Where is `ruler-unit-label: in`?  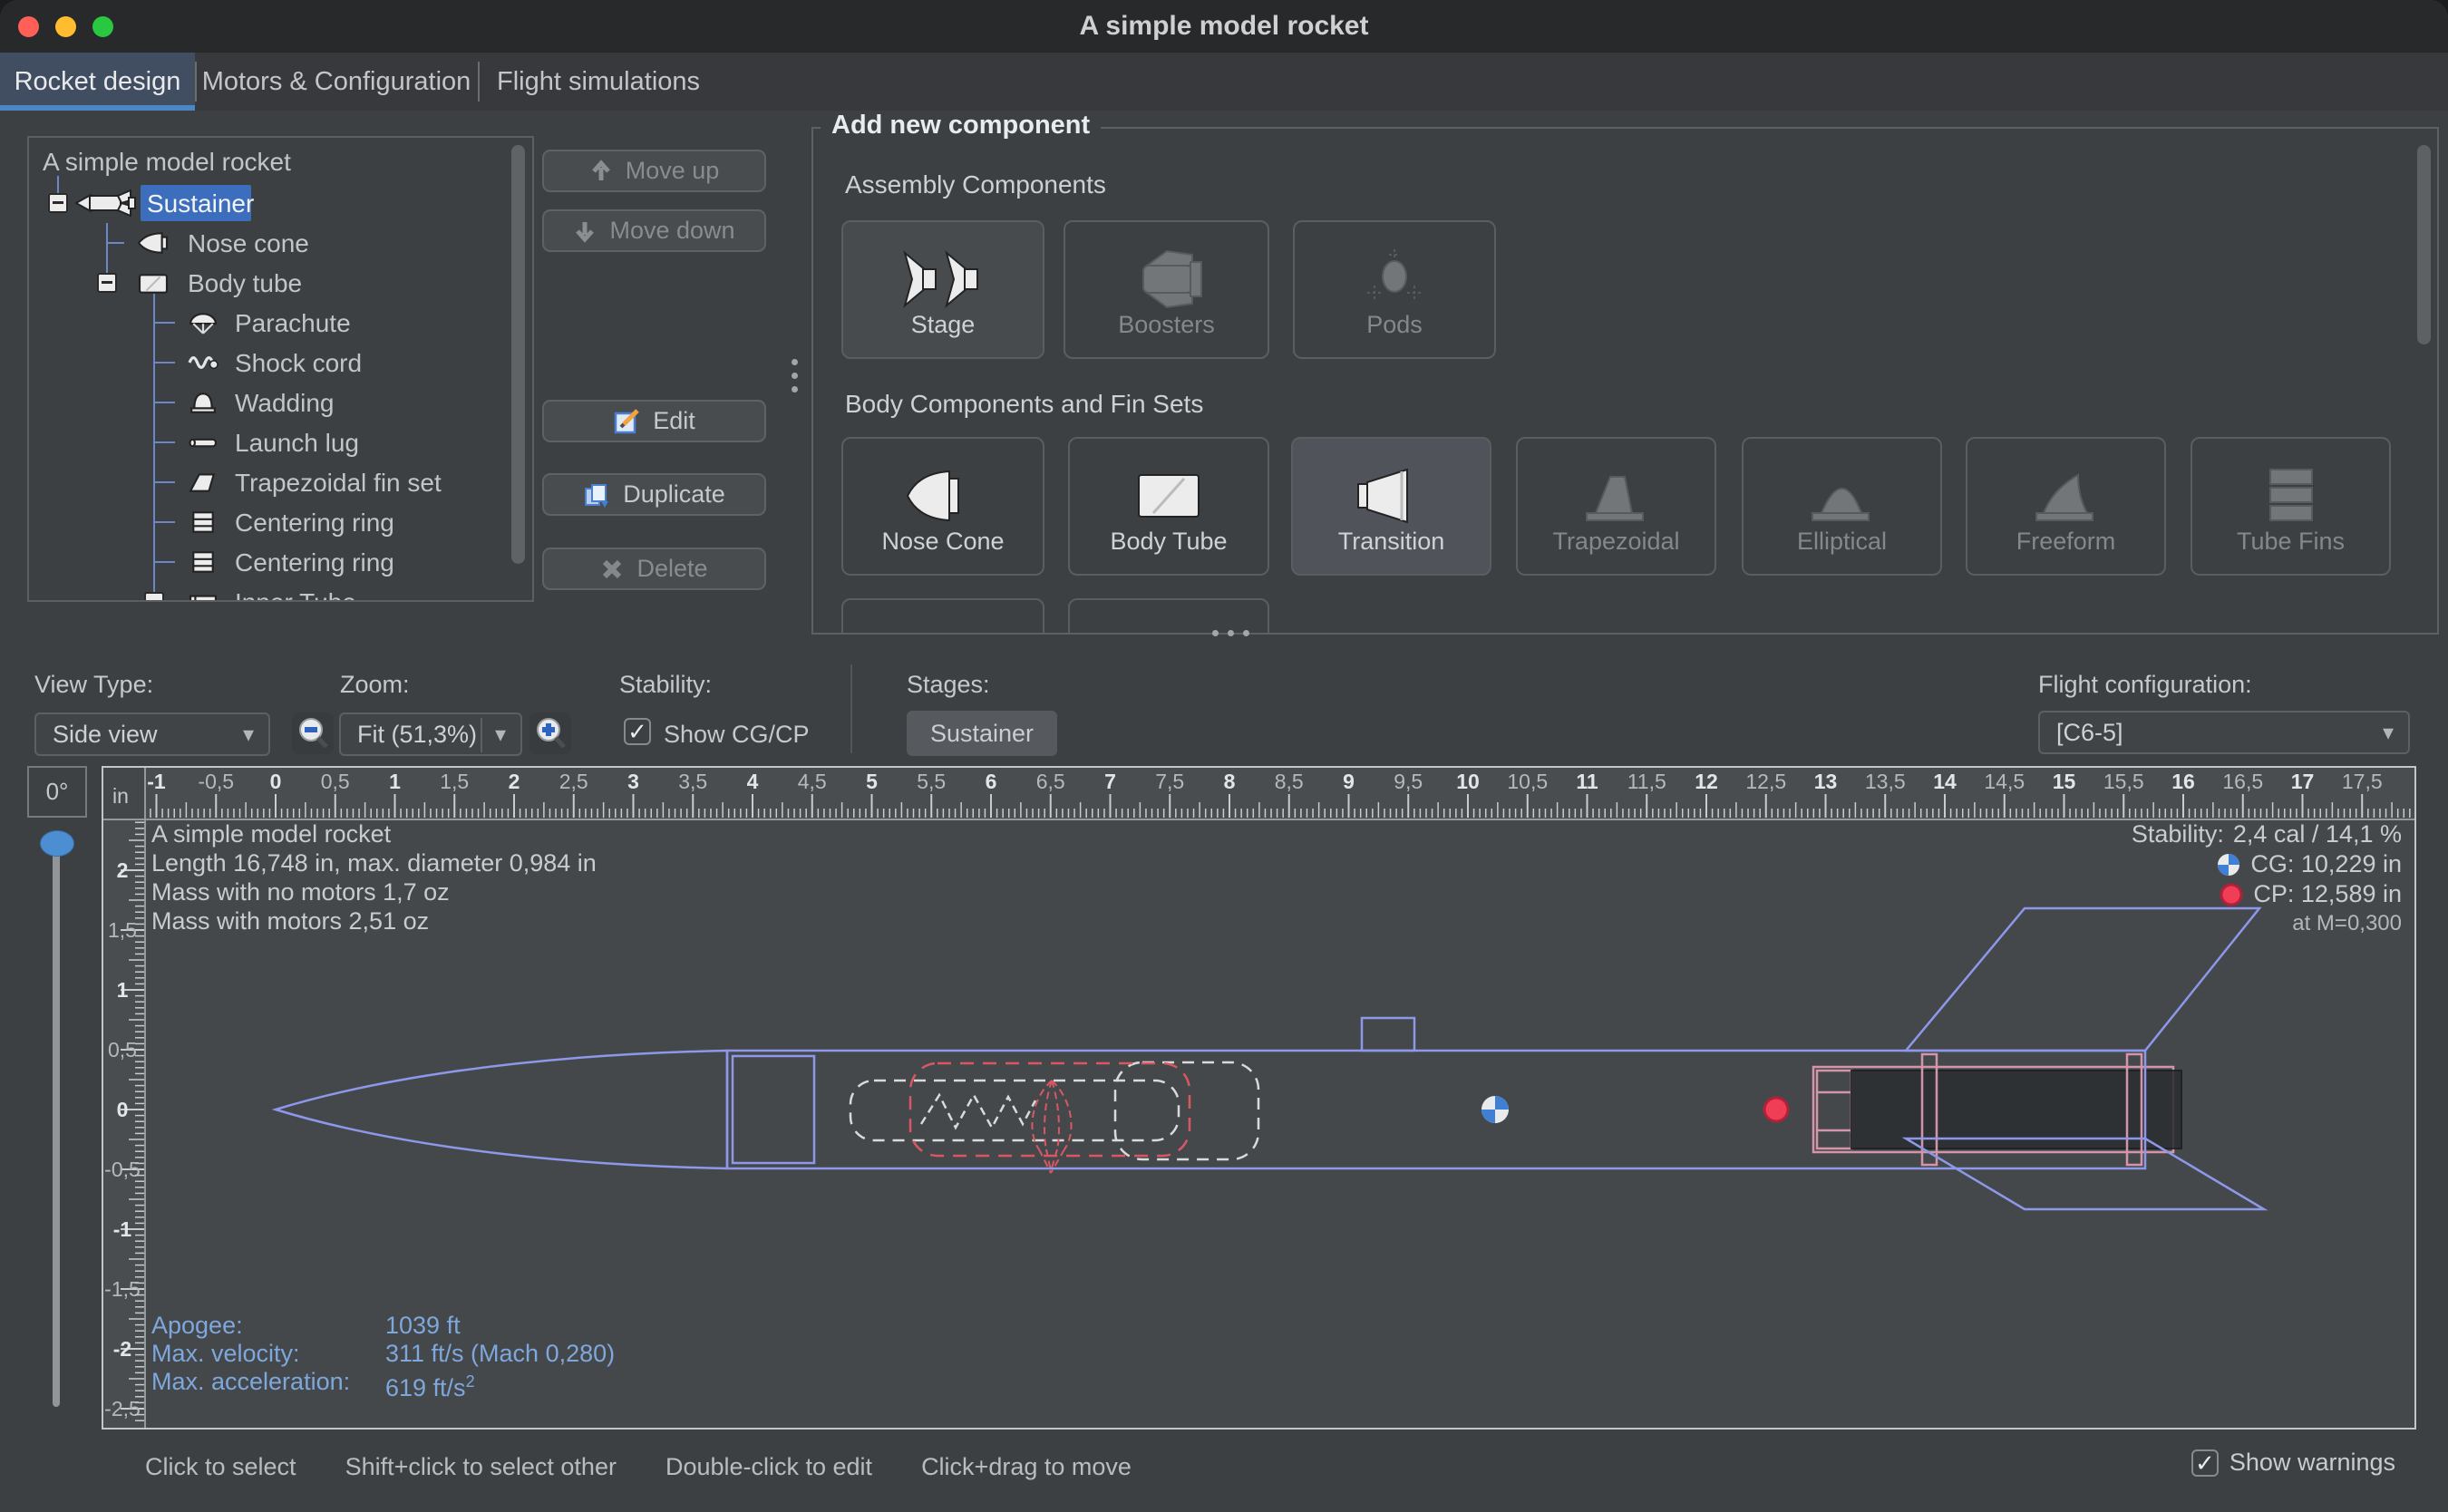 ruler-unit-label: in is located at coordinates (120, 796).